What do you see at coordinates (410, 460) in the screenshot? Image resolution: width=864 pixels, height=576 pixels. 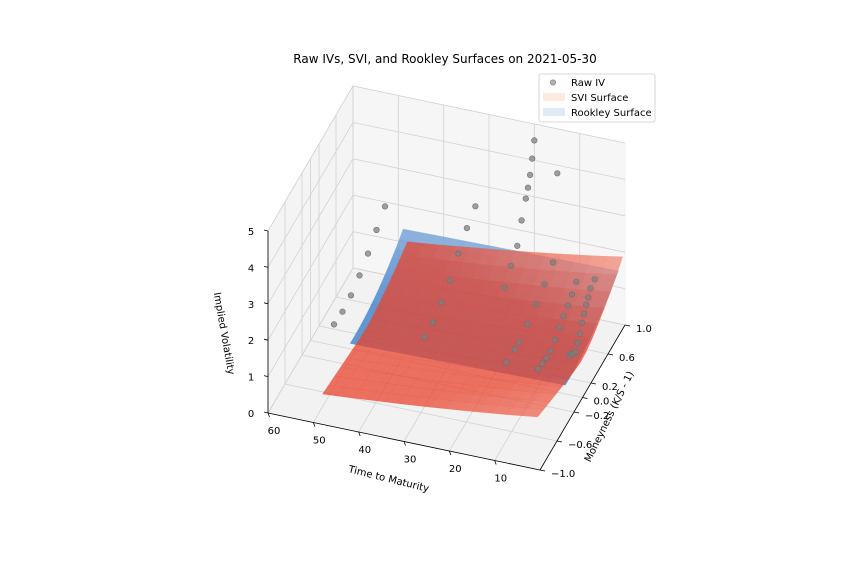 I see `x-tick-label: 30` at bounding box center [410, 460].